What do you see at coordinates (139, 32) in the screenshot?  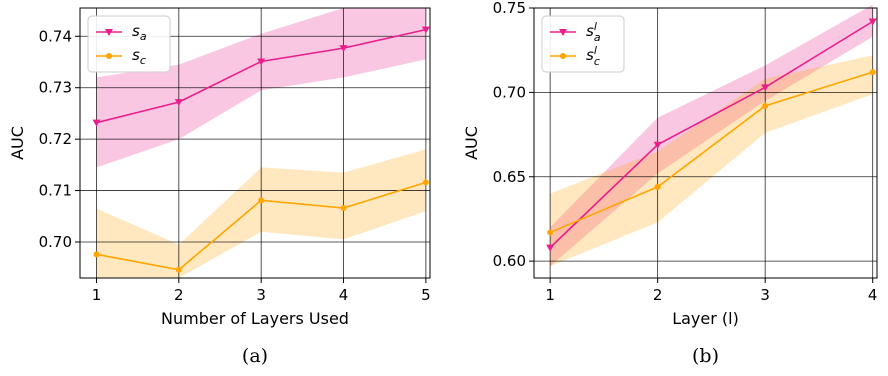 I see `legend-label: sa` at bounding box center [139, 32].